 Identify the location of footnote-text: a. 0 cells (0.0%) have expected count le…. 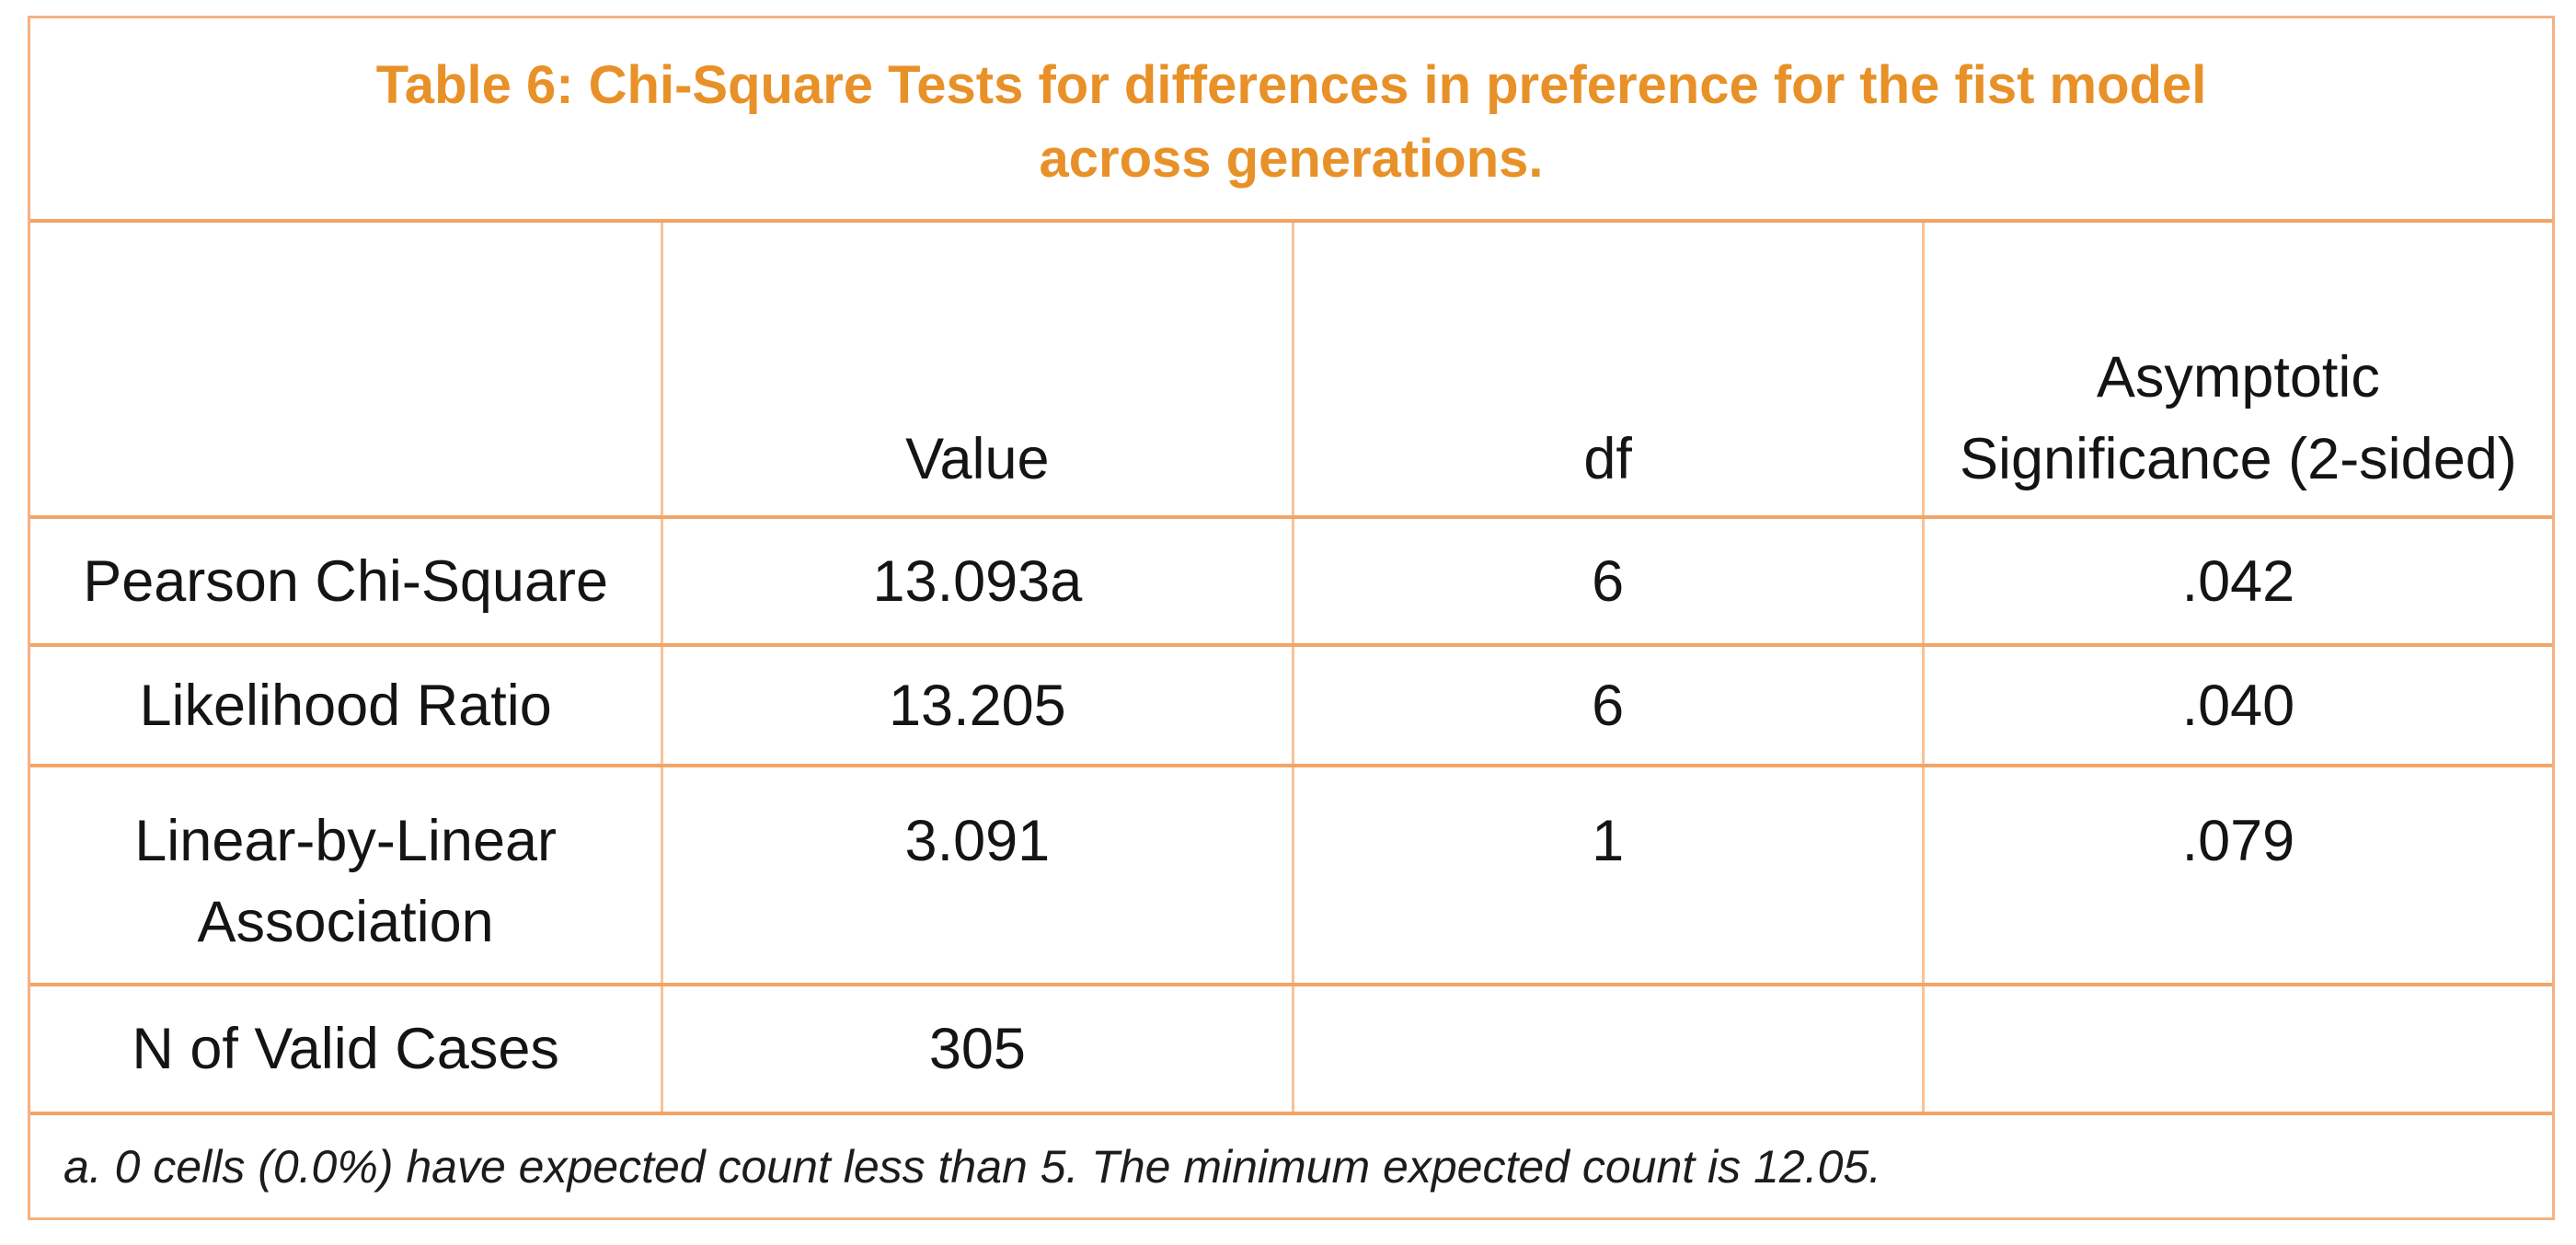
(972, 1166).